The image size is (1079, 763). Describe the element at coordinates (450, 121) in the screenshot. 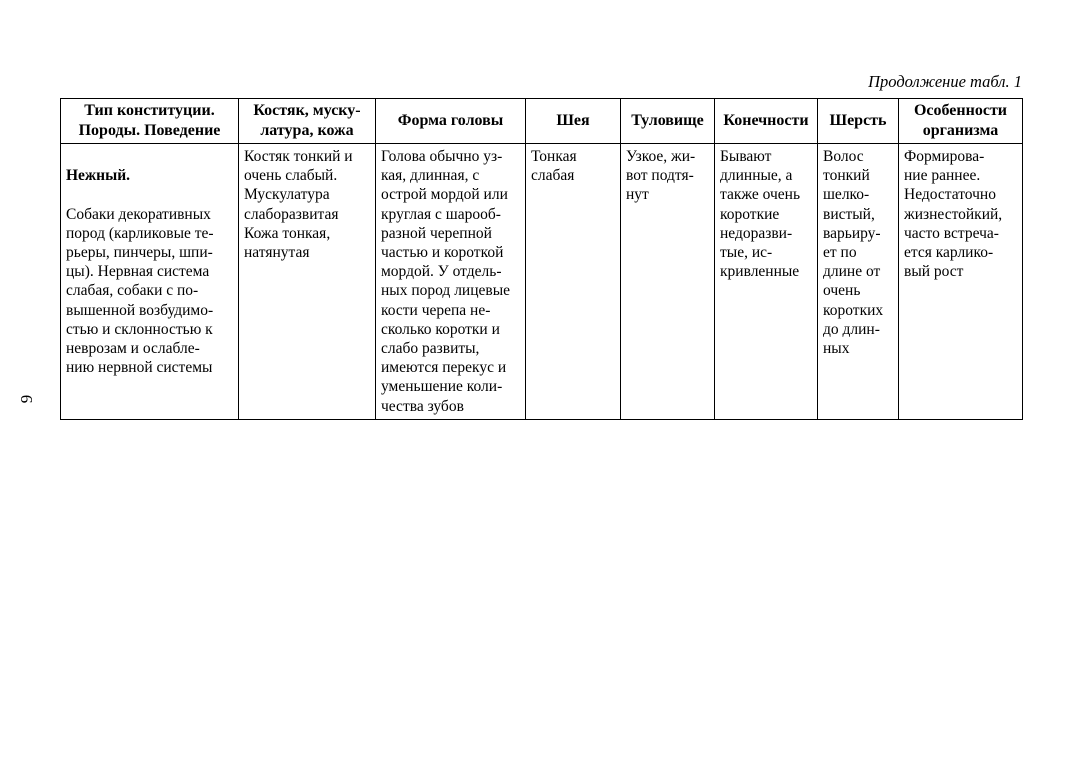

I see `col-header-head-shape: Форма головы` at that location.